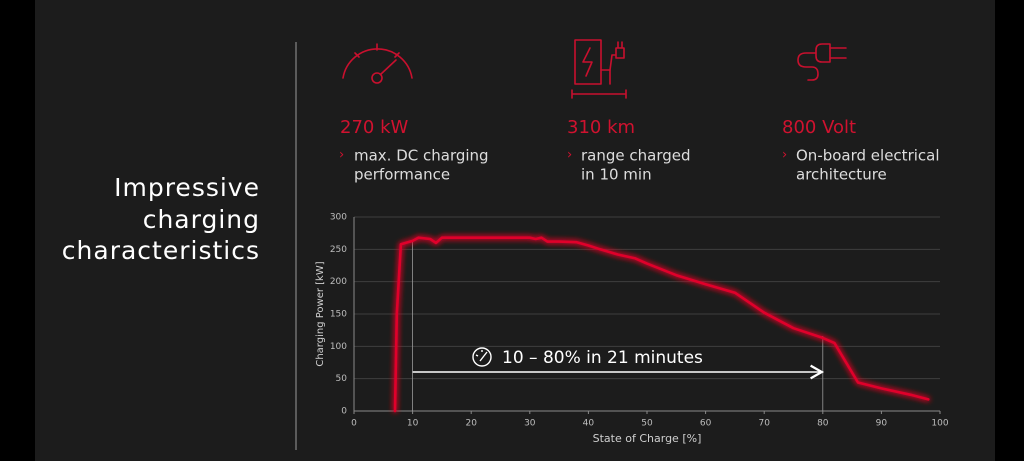  Describe the element at coordinates (413, 424) in the screenshot. I see `x-tick-label: 10` at that location.